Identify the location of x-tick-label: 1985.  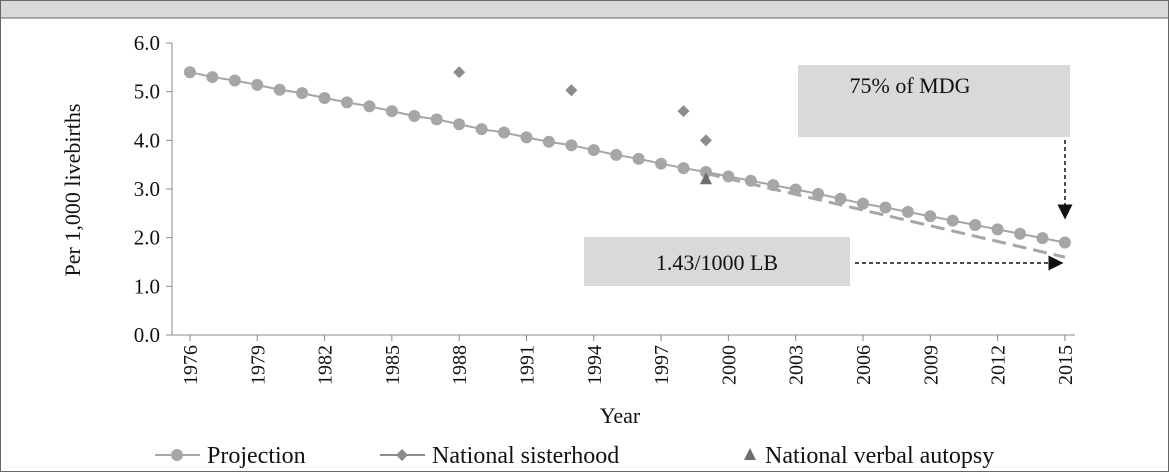
(393, 365).